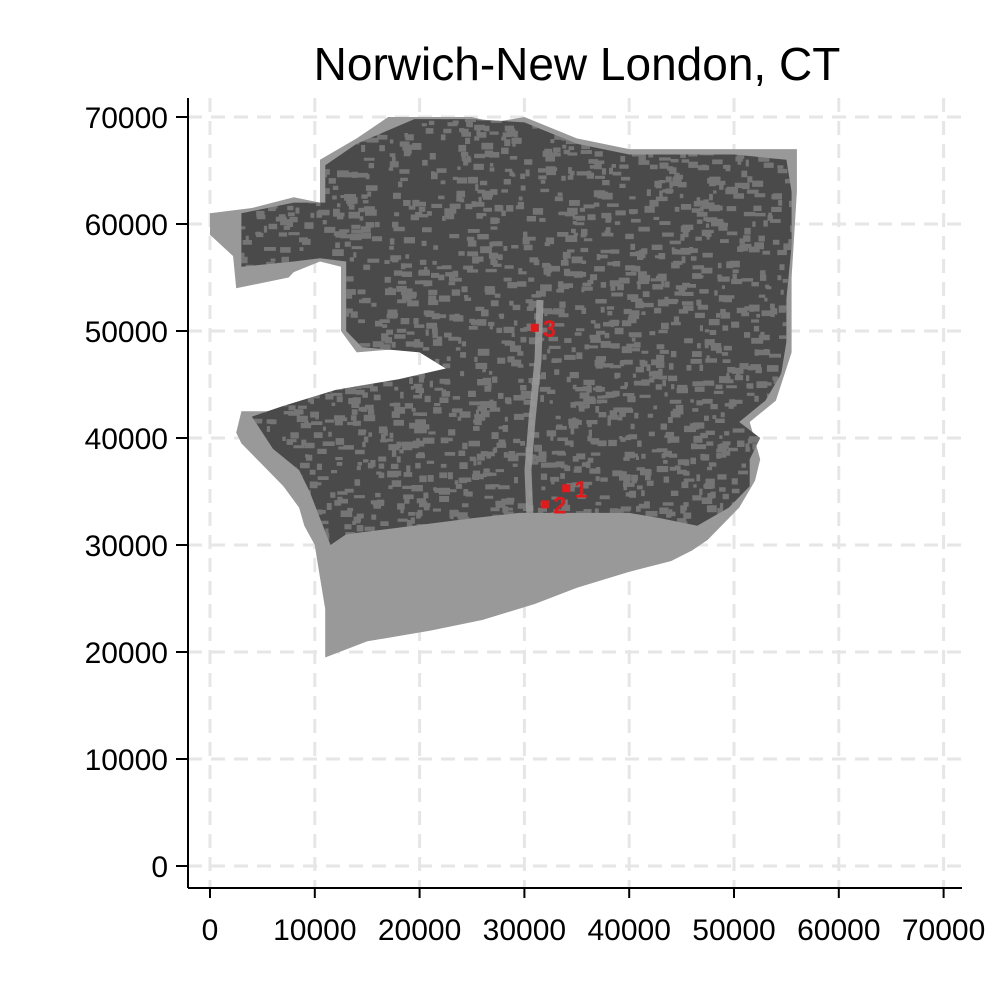  I want to click on x-tick-label: 70000, so click(943, 930).